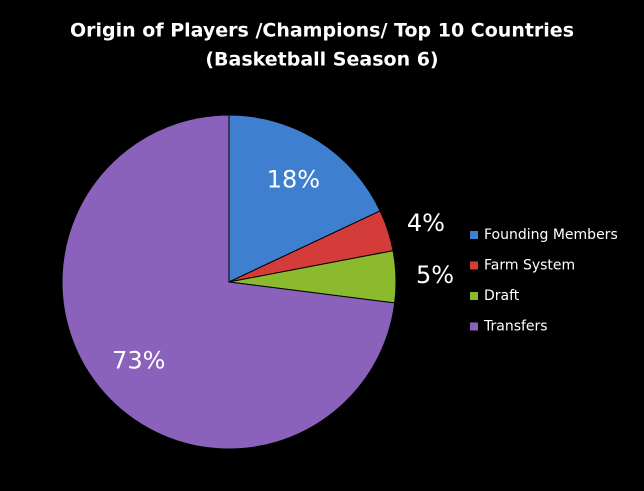  Describe the element at coordinates (529, 266) in the screenshot. I see `legend-label: Farm System` at that location.